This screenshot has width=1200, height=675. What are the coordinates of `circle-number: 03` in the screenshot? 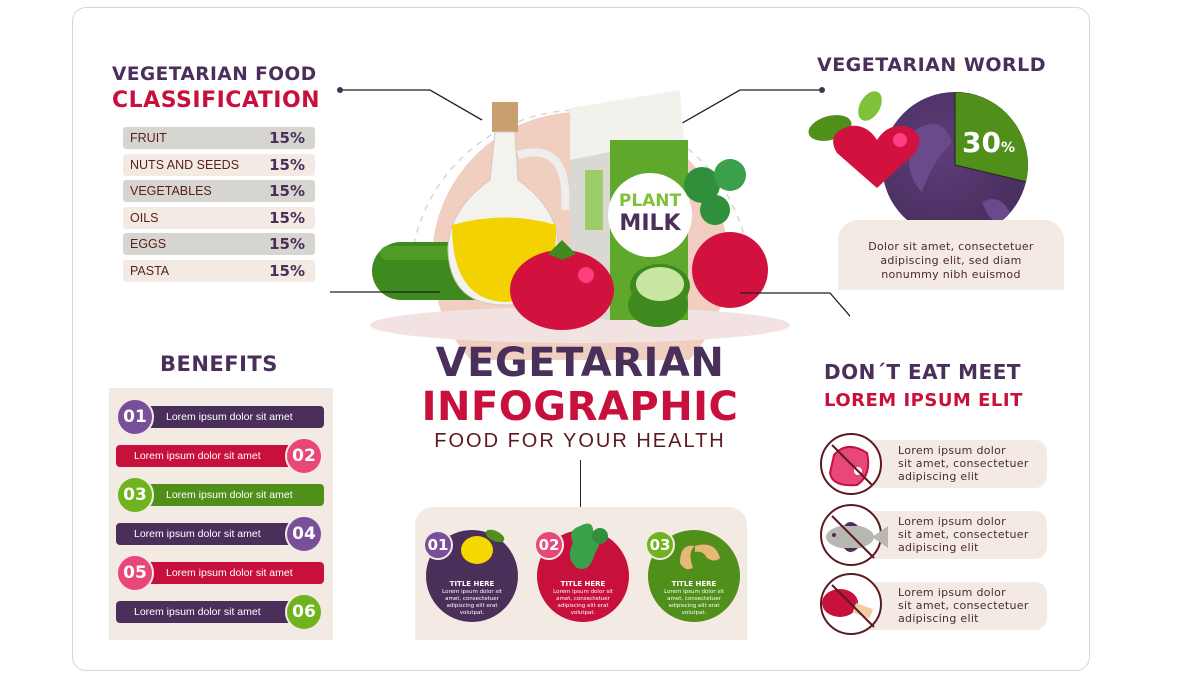 It's located at (660, 545).